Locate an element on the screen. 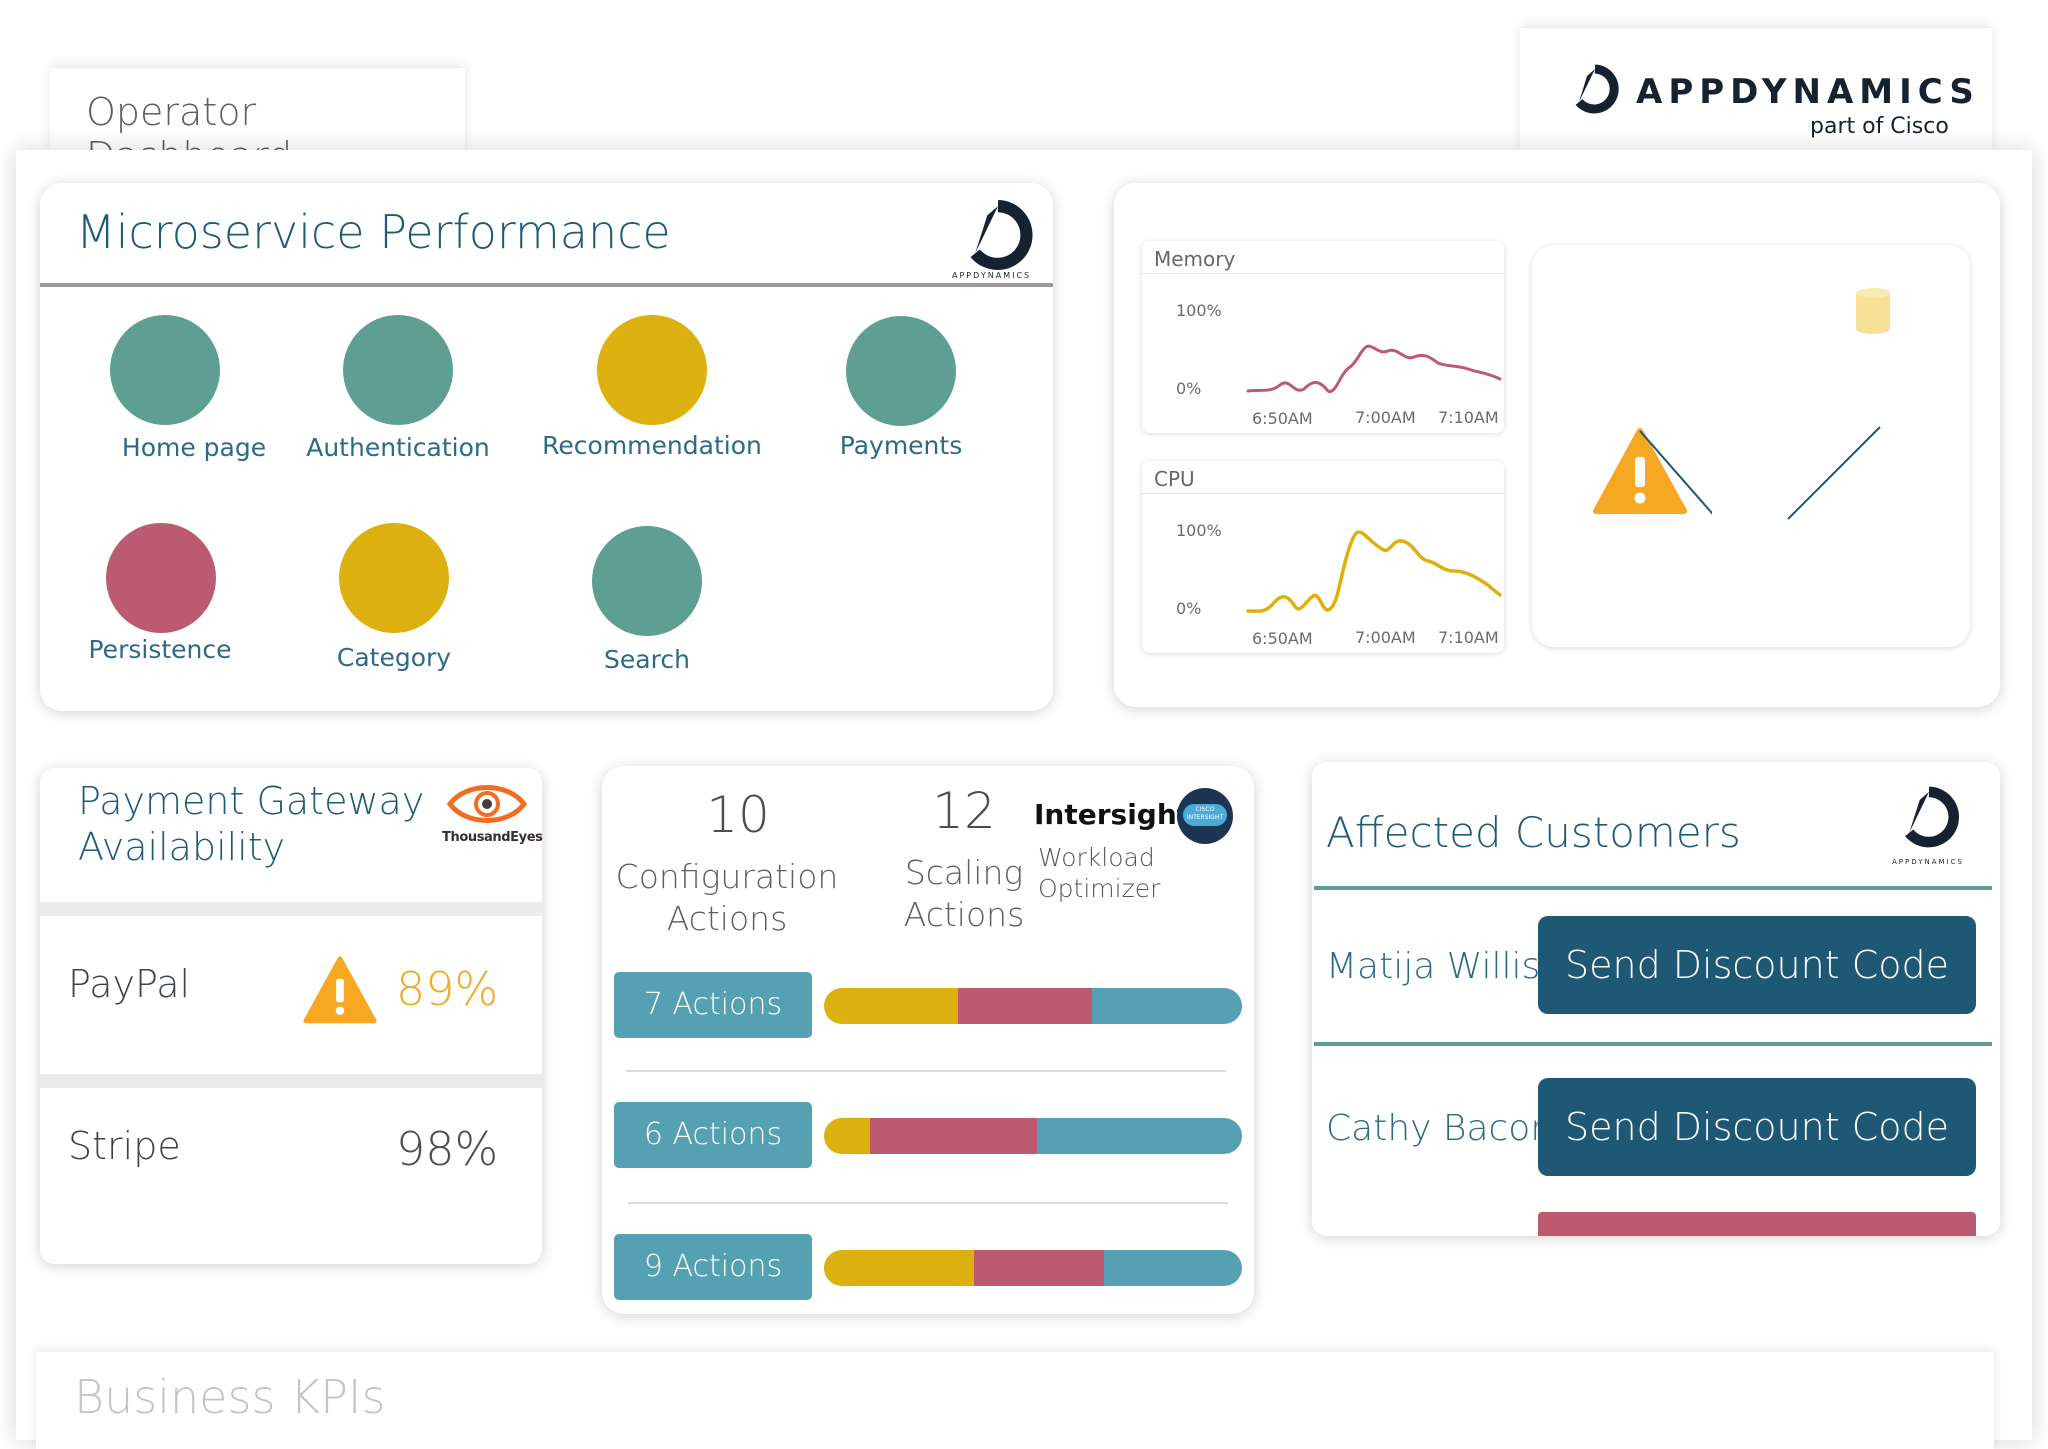  intersight-badge-icon: CISCO INTERSIGHT is located at coordinates (1205, 816).